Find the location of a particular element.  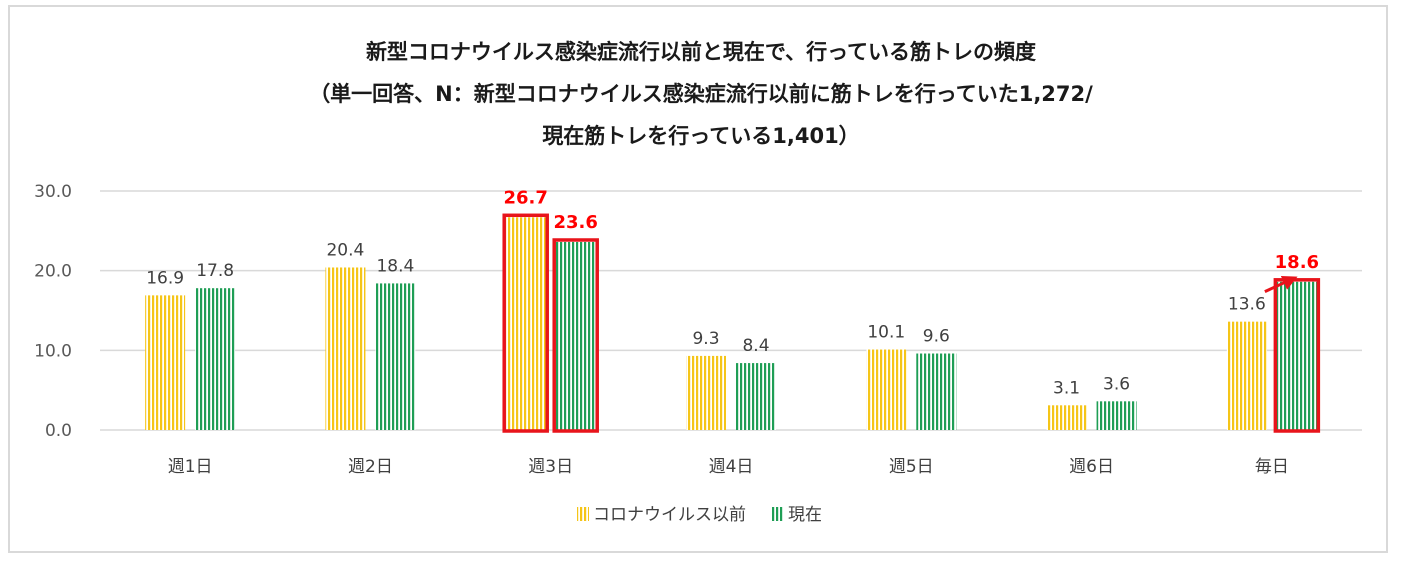

data-label: 9.6 is located at coordinates (936, 337).